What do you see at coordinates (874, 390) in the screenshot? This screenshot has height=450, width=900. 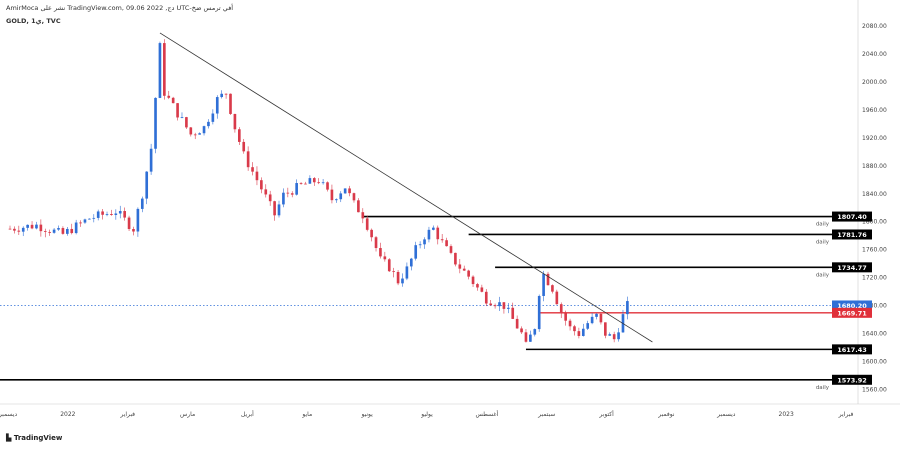 I see `y-tick-label: 1560.00` at bounding box center [874, 390].